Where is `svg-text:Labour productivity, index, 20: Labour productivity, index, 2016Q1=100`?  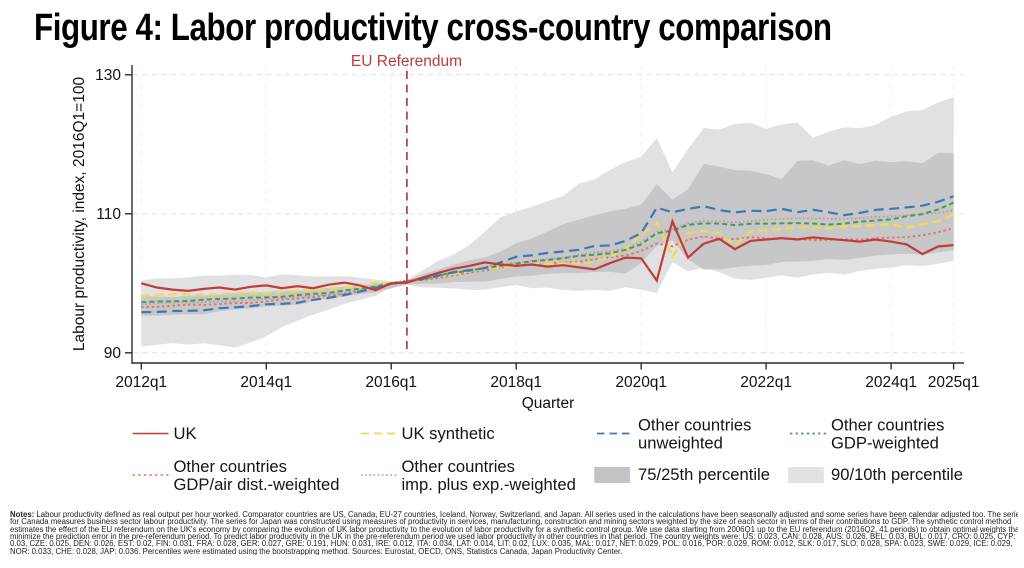 svg-text:Labour productivity, index, 20: Labour productivity, index, 2016Q1=100 is located at coordinates (79, 214).